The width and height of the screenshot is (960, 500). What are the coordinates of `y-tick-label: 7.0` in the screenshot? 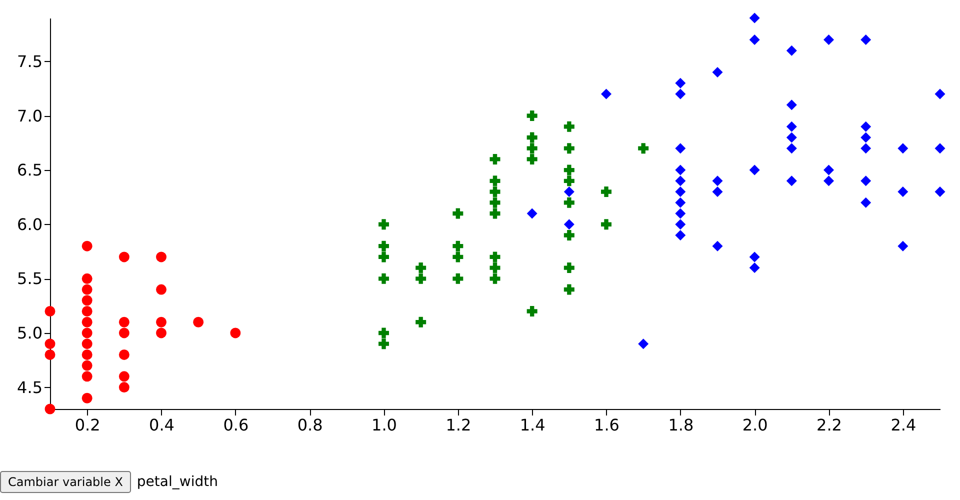 It's located at (29, 116).